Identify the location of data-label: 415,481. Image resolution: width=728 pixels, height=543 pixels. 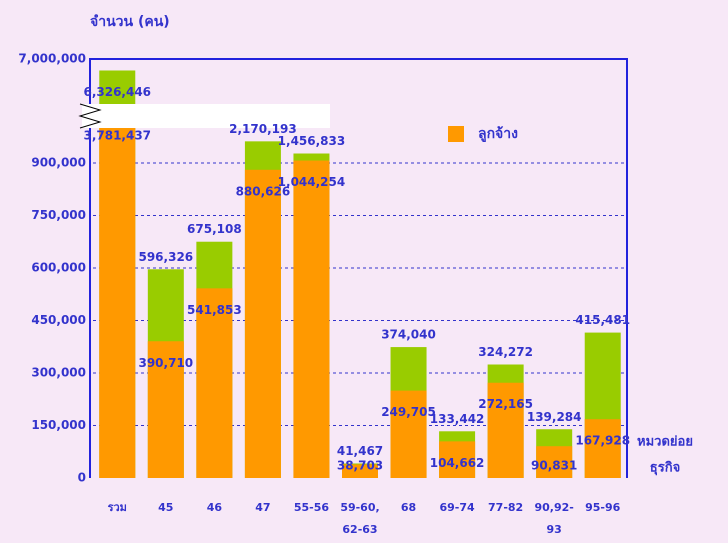
(602, 320).